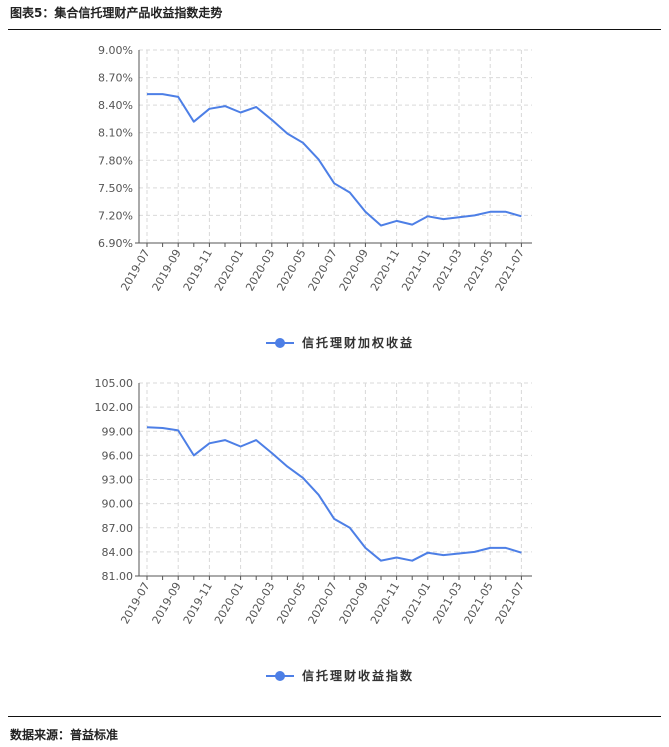 Image resolution: width=669 pixels, height=747 pixels. Describe the element at coordinates (118, 528) in the screenshot. I see `y-tick-label: 87.00` at that location.